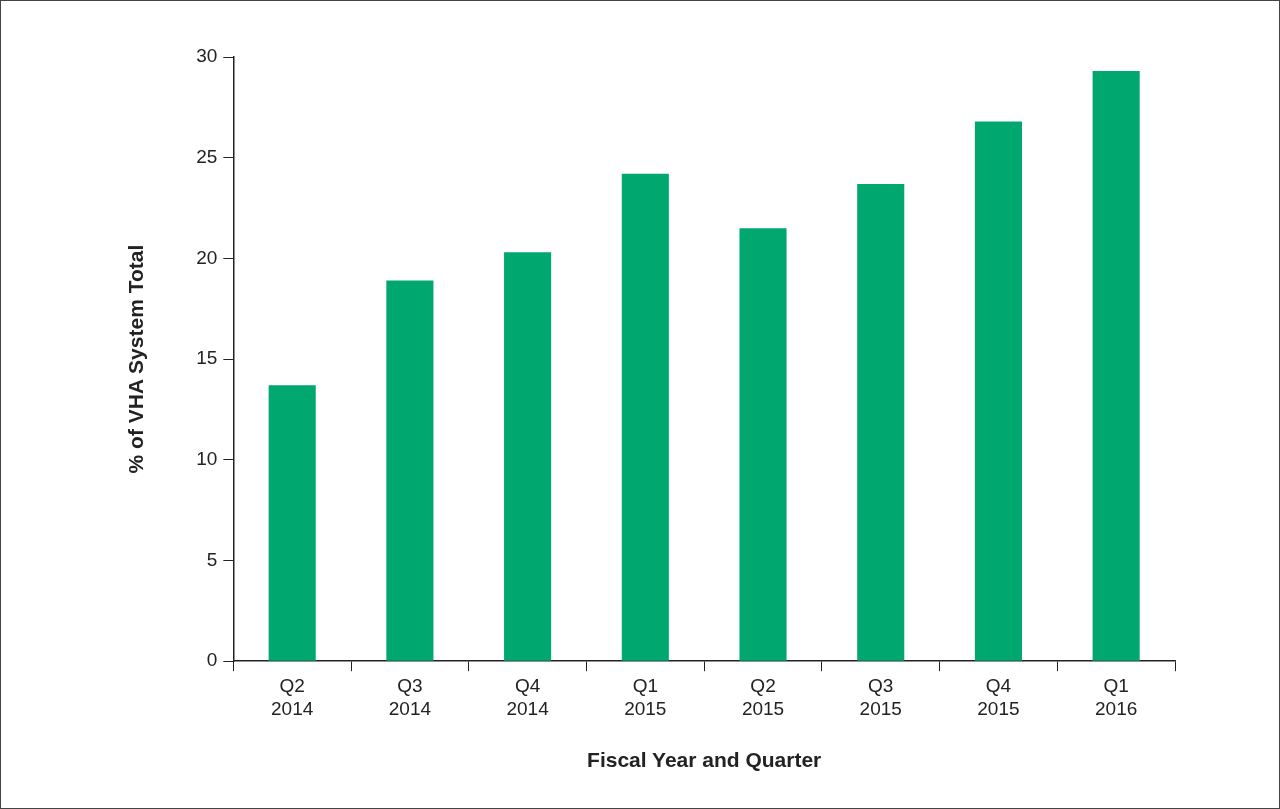 The height and width of the screenshot is (809, 1280). What do you see at coordinates (292, 696) in the screenshot?
I see `x-tick-label: Q2 2014` at bounding box center [292, 696].